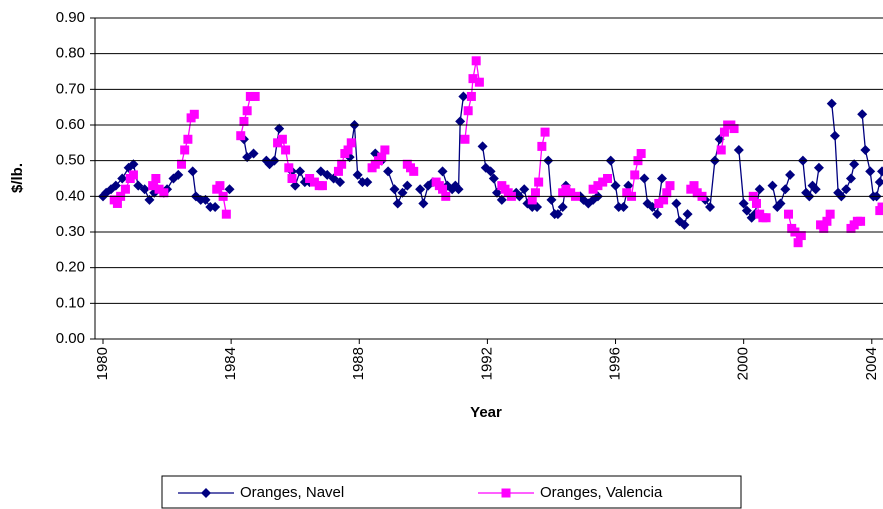  I want to click on legend-label: Oranges, Navel, so click(292, 492).